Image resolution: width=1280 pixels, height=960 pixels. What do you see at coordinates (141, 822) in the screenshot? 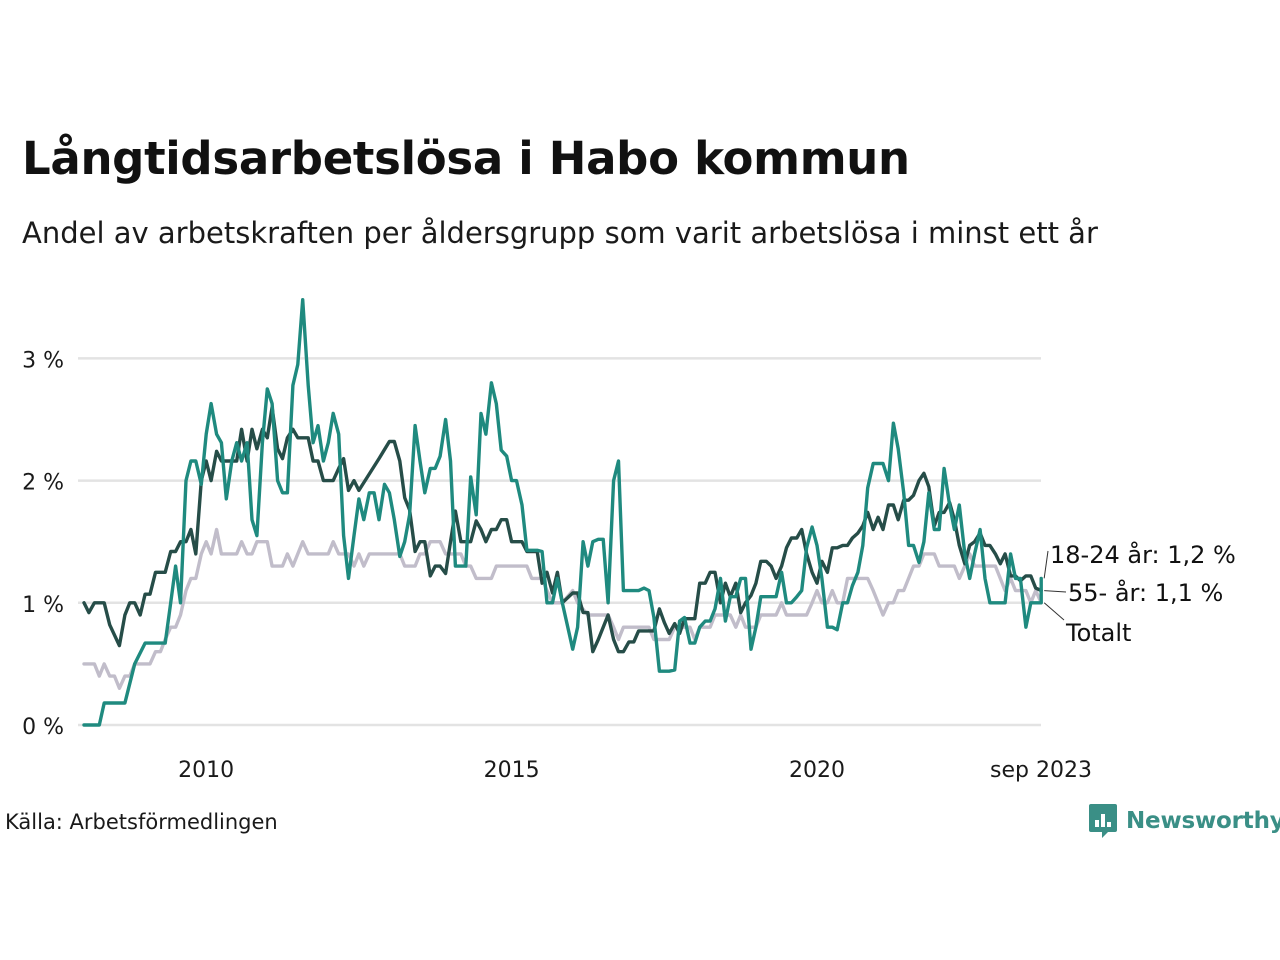
I see `source-note: Källa: Arbetsförmedlingen` at bounding box center [141, 822].